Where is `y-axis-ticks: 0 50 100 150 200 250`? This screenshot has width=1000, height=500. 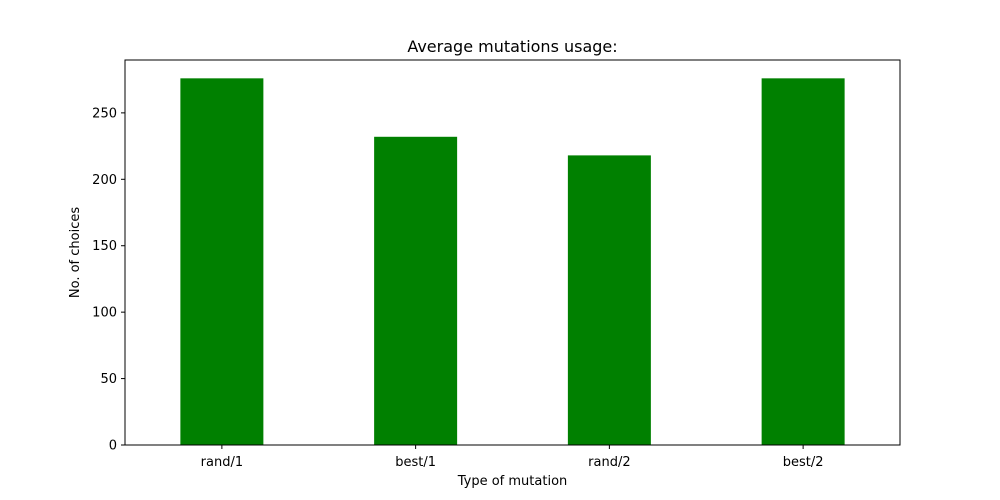
y-axis-ticks: 0 50 100 150 200 250 is located at coordinates (108, 280).